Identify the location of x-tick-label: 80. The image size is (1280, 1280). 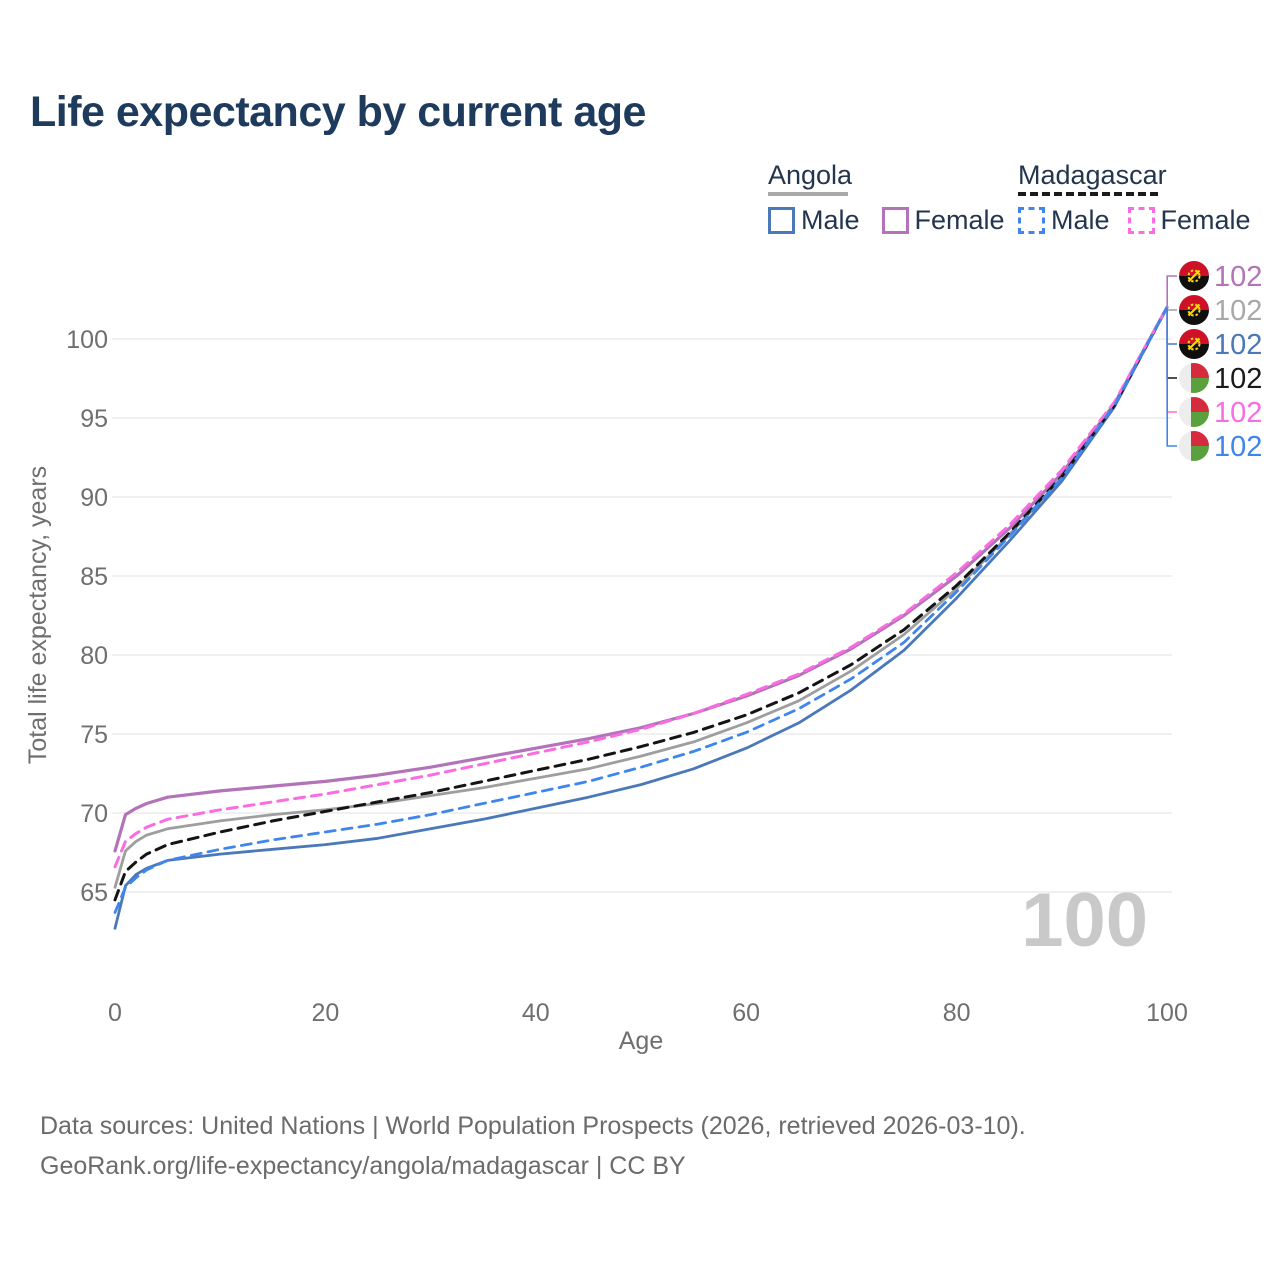
(957, 1013).